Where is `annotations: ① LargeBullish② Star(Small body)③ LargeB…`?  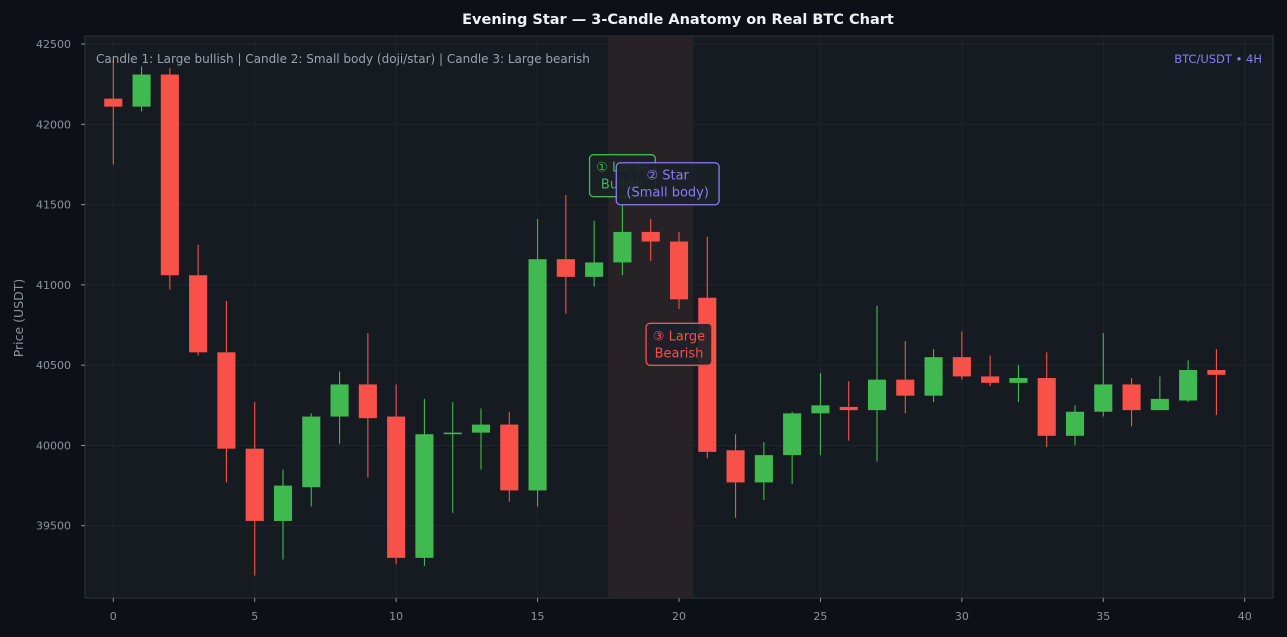 annotations: ① LargeBullish② Star(Small body)③ LargeB… is located at coordinates (654, 260).